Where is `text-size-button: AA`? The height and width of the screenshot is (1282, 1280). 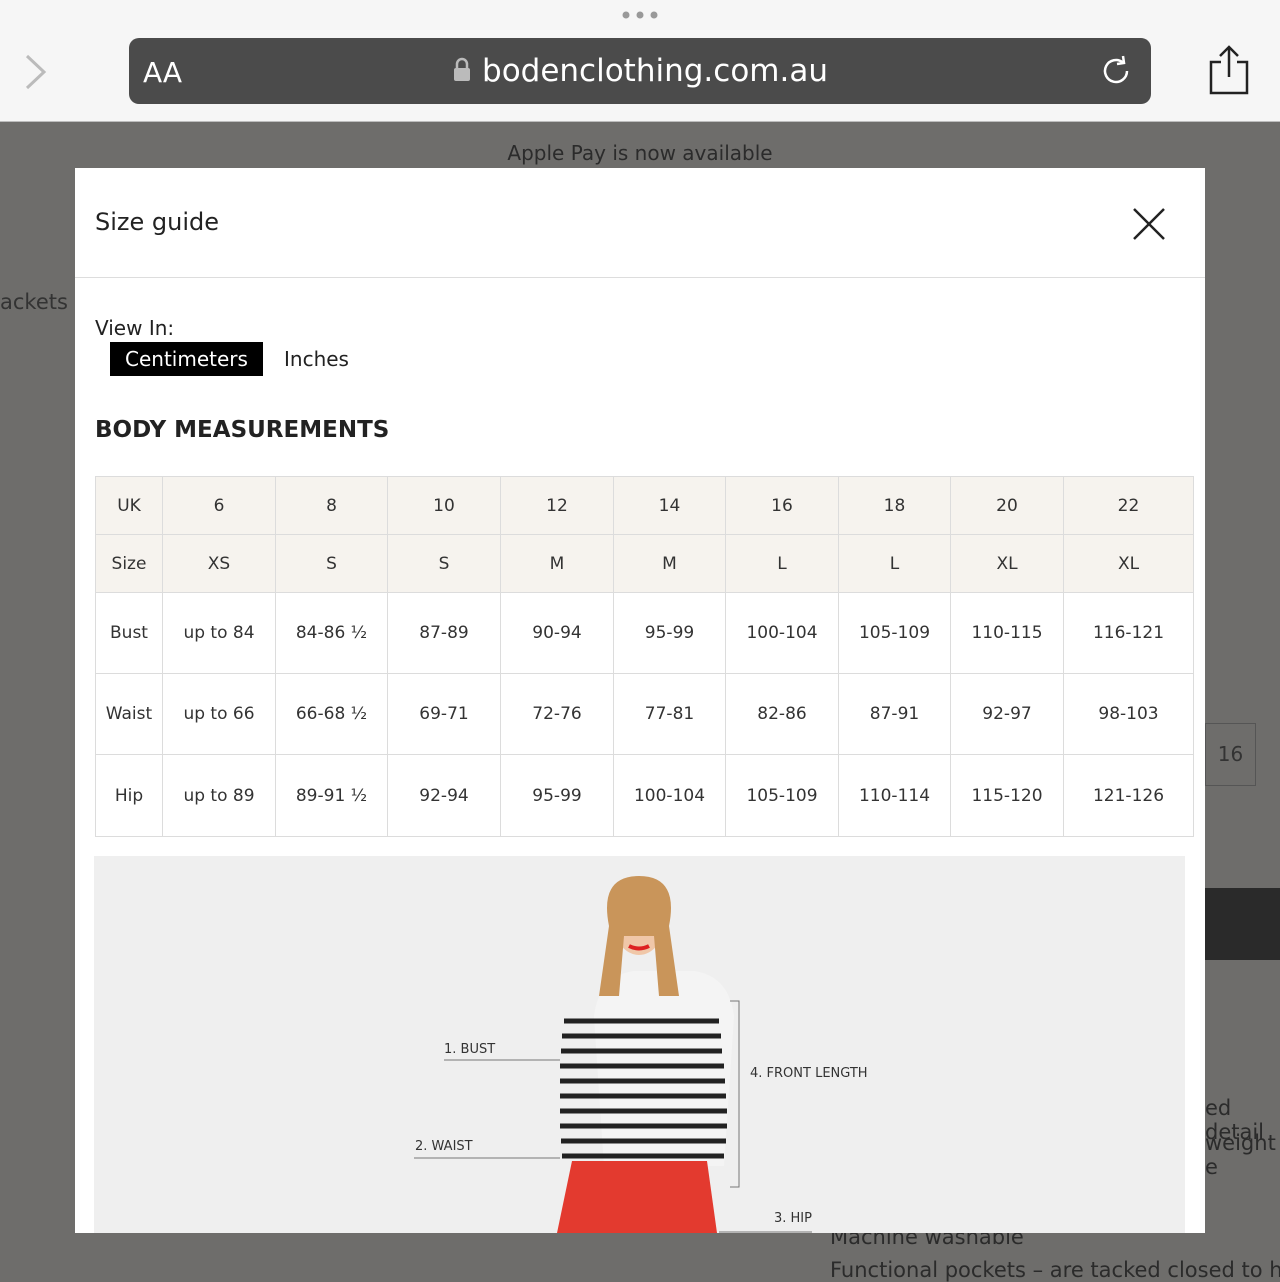
text-size-button: AA is located at coordinates (163, 72).